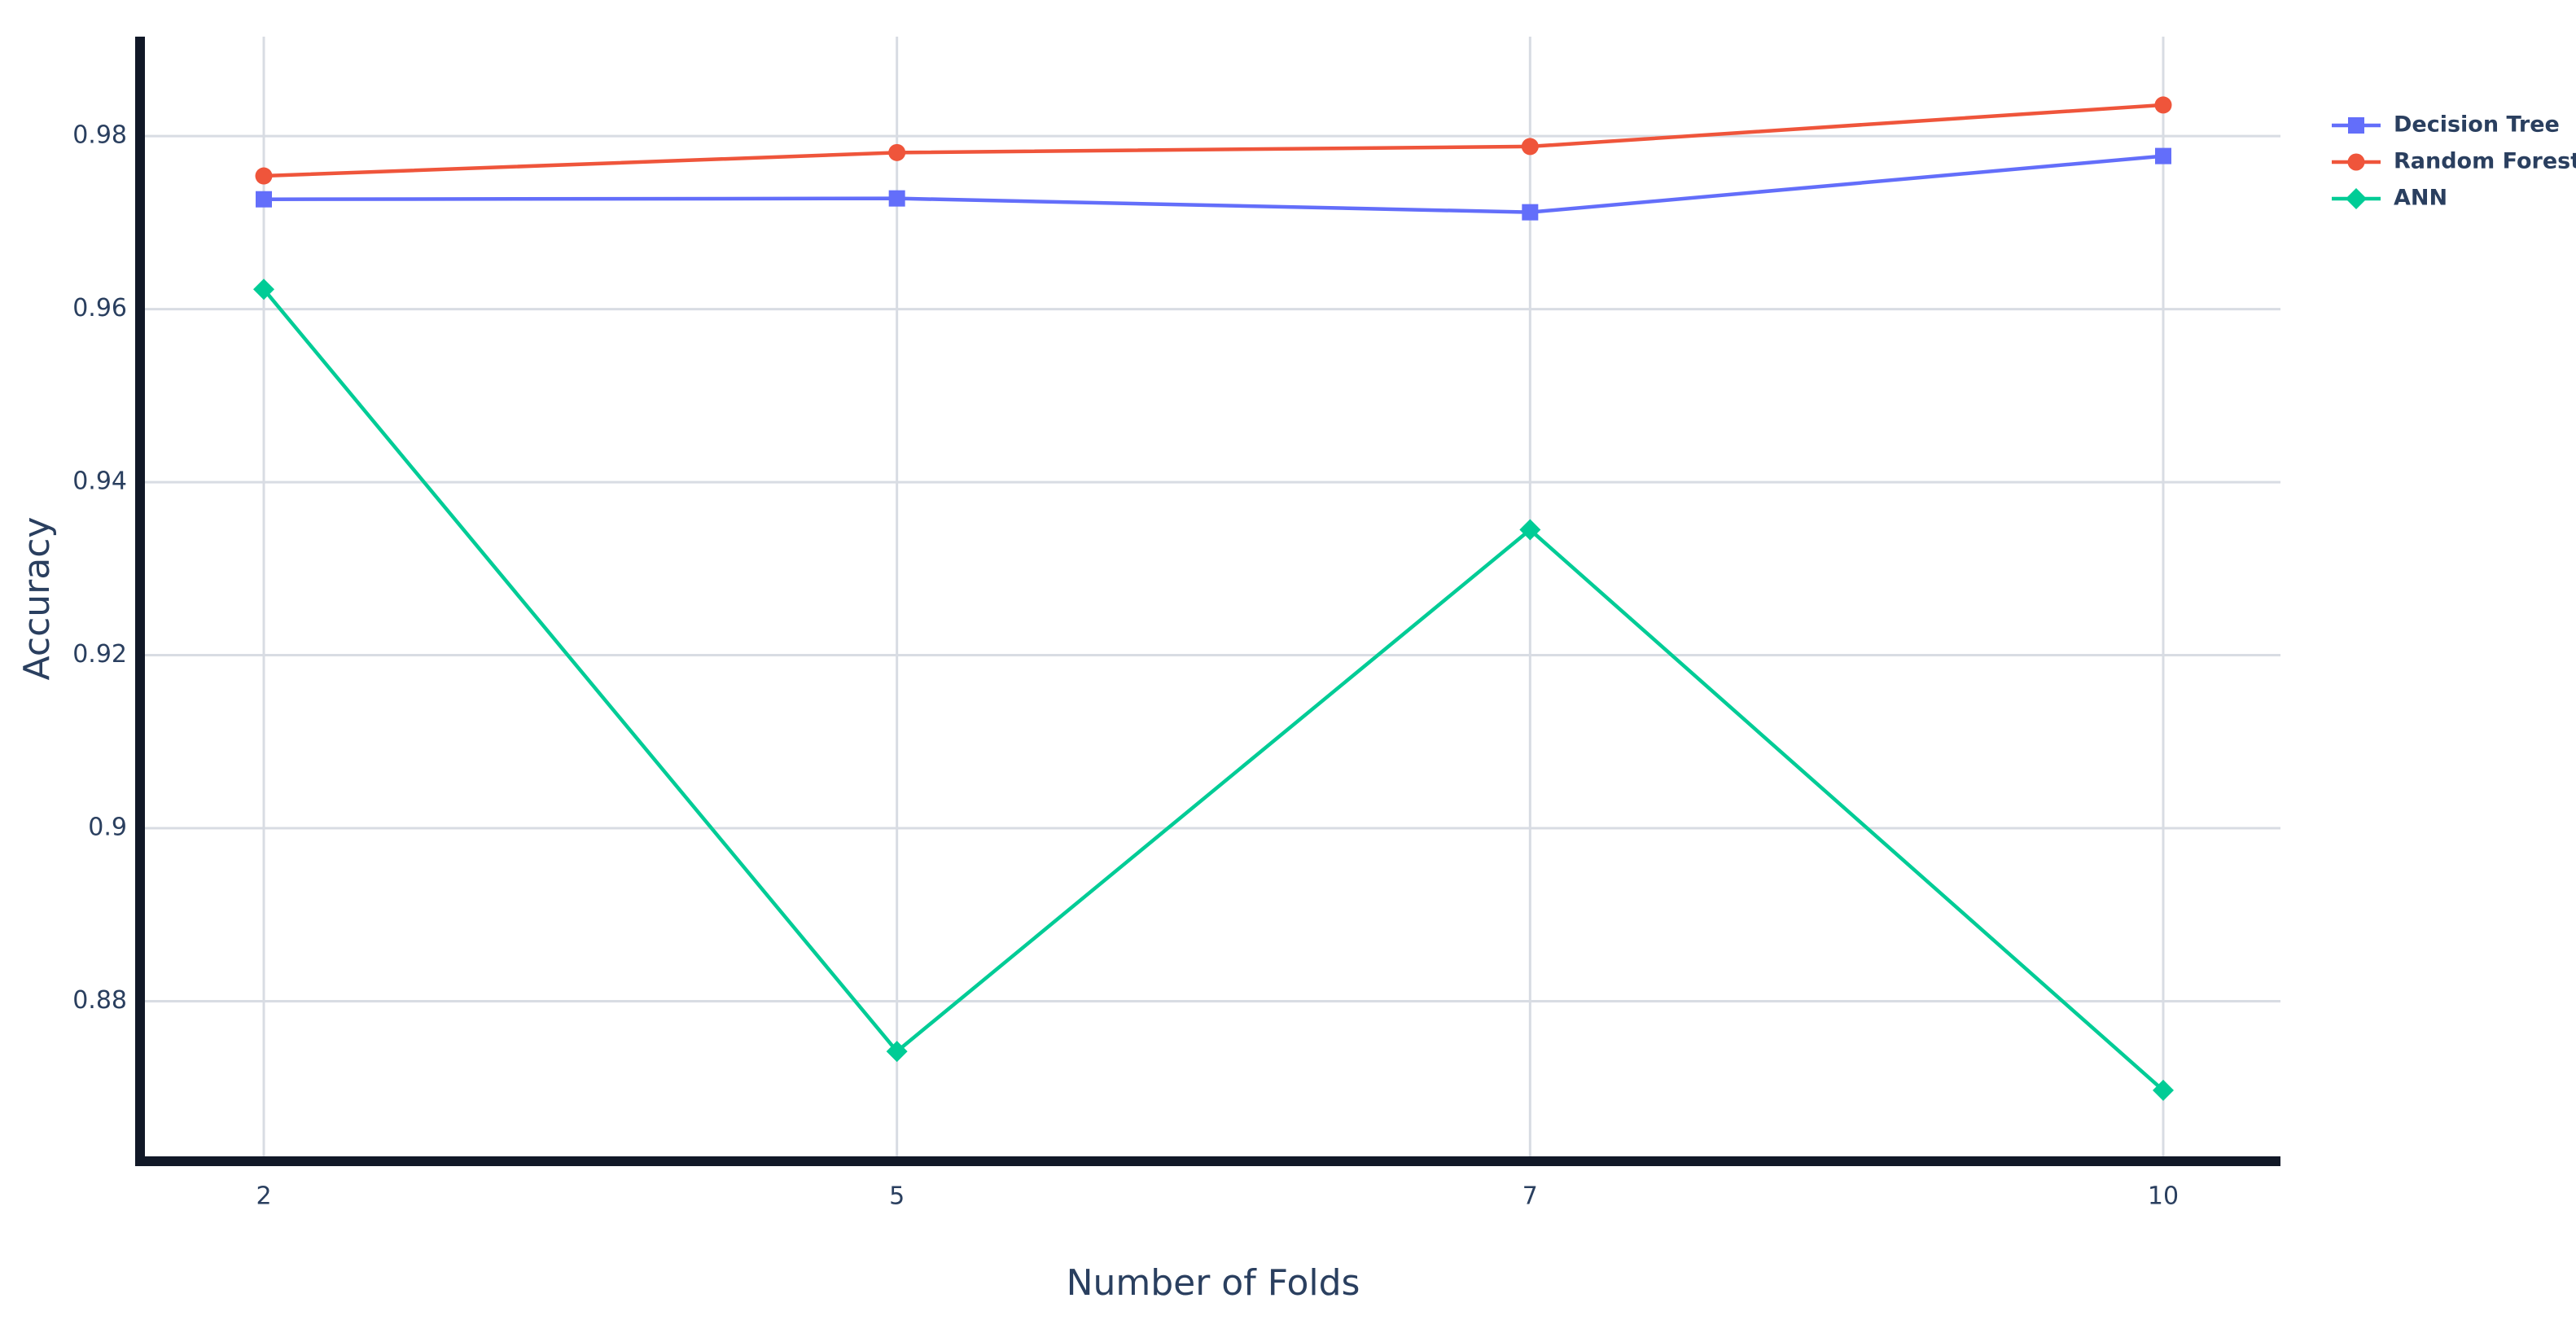  Describe the element at coordinates (99, 654) in the screenshot. I see `y-tick-label: 0.92` at that location.